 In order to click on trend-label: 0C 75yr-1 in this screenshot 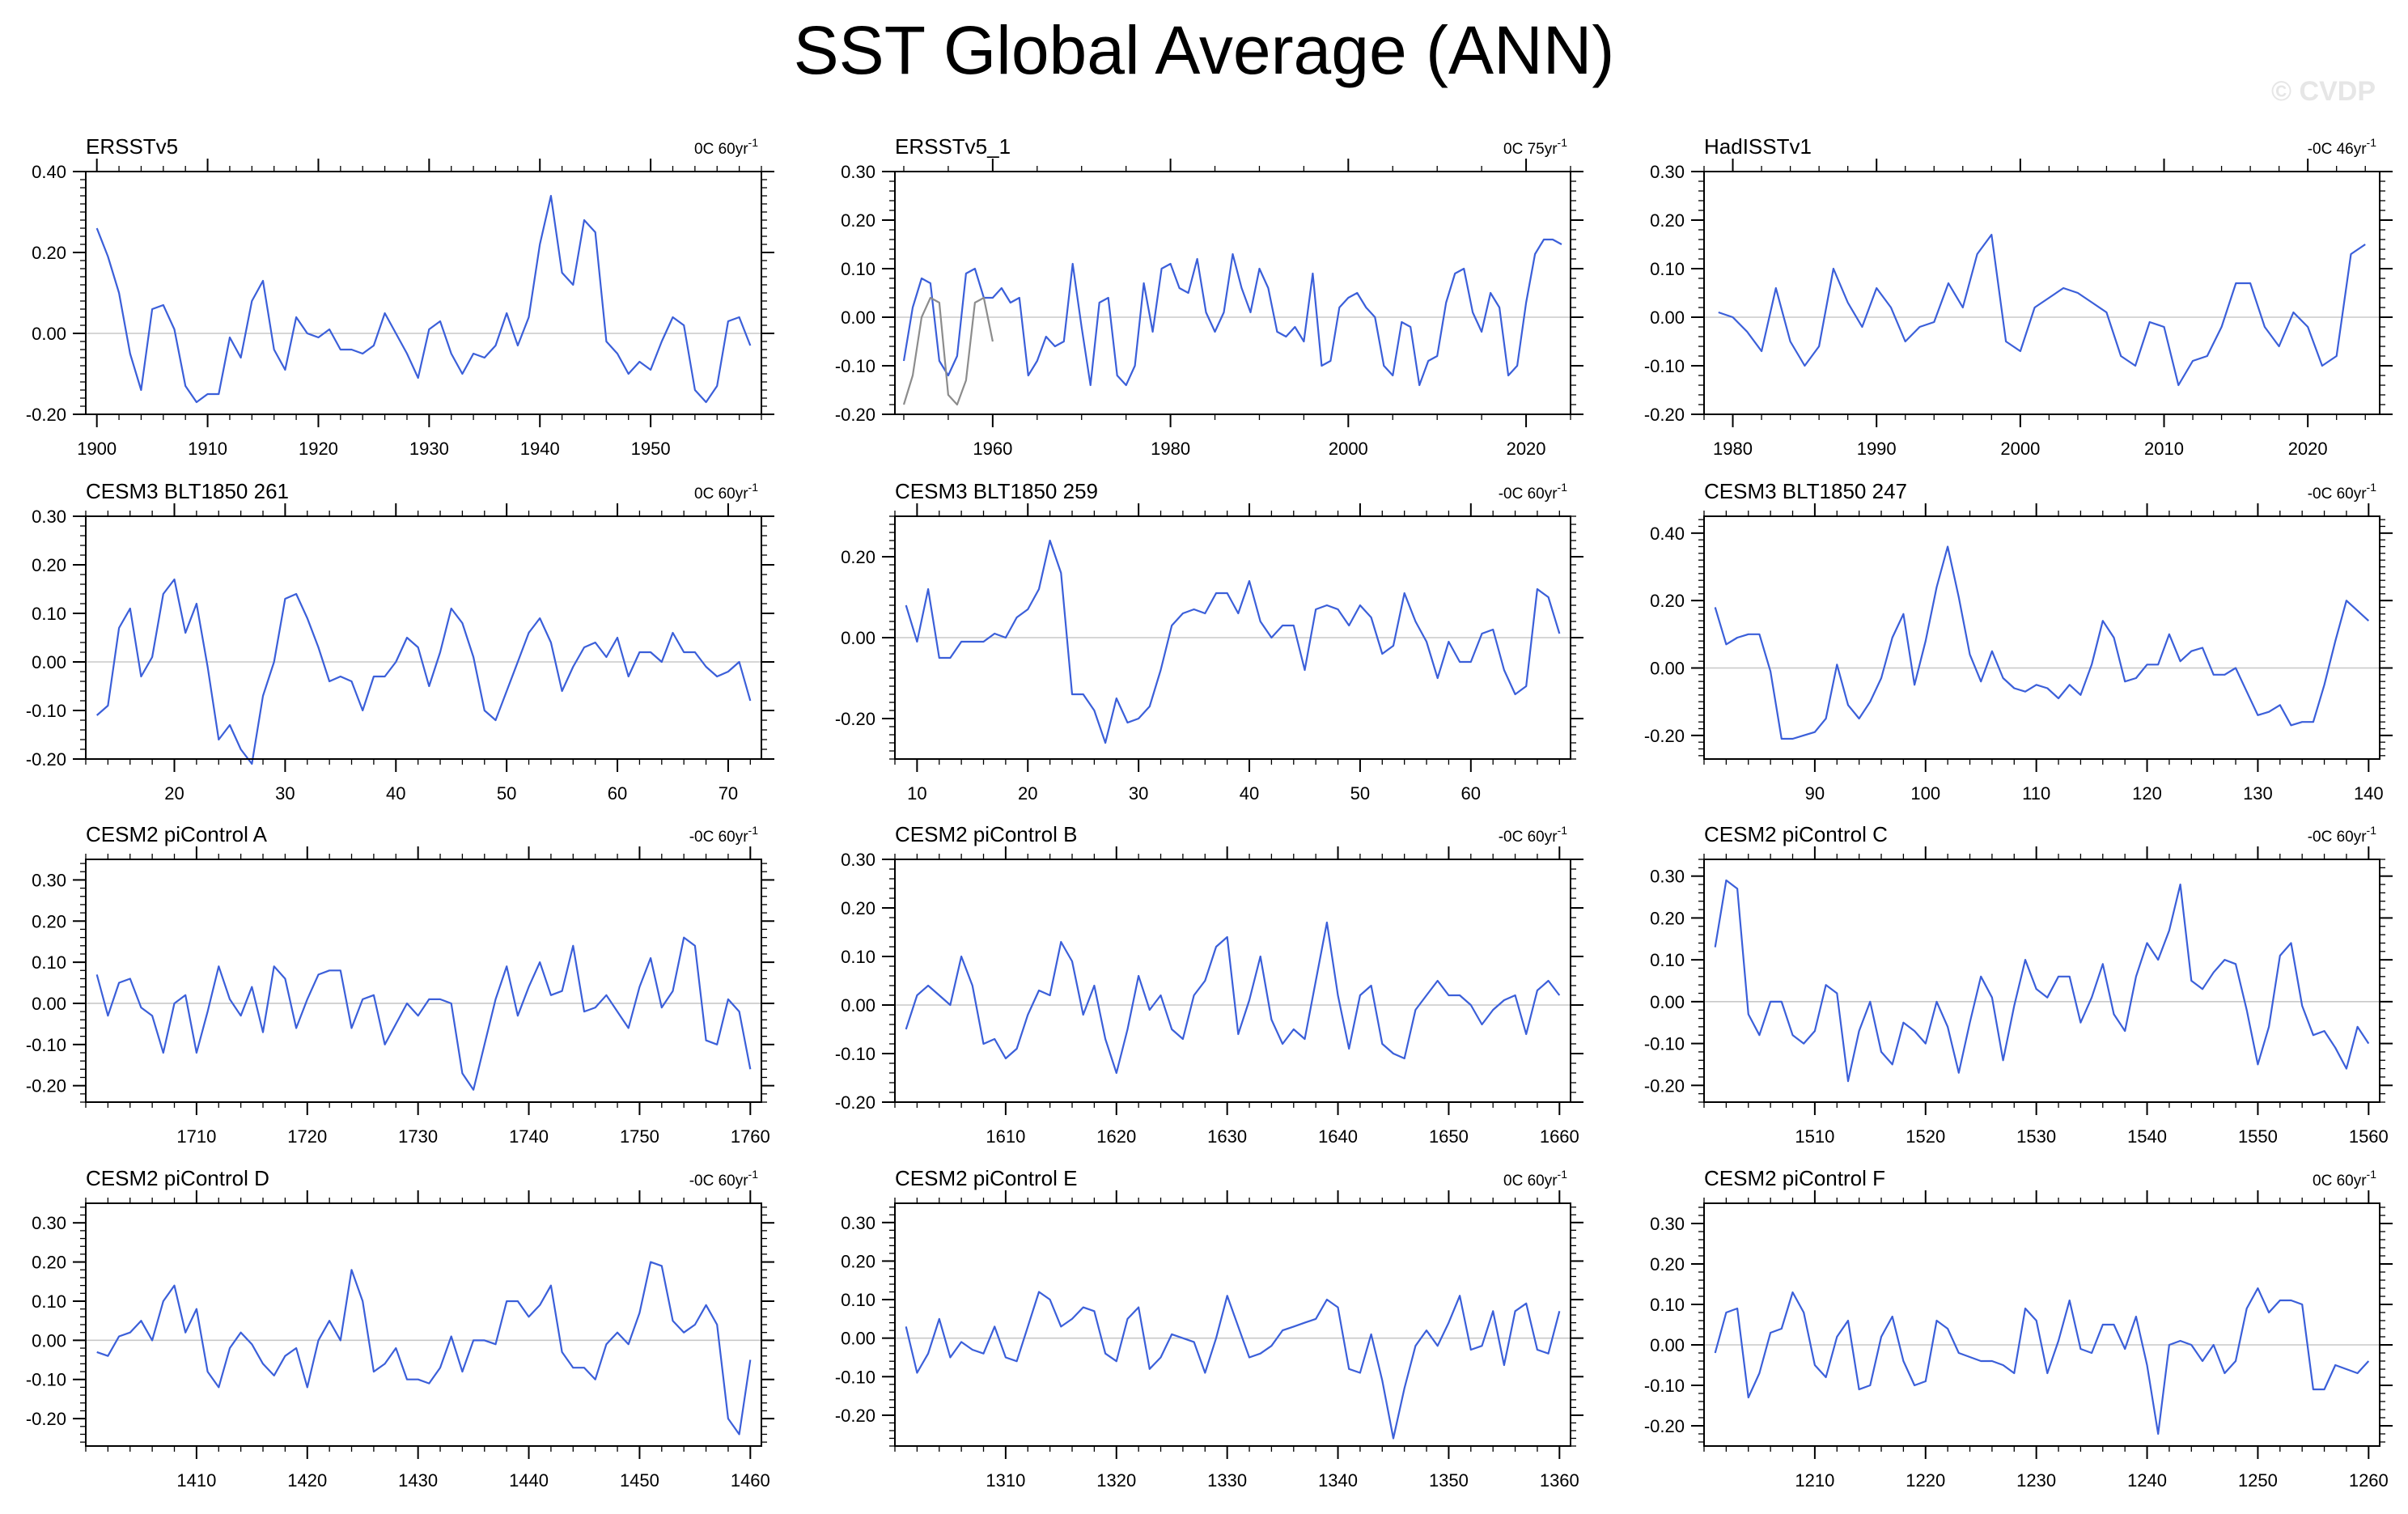, I will do `click(1535, 147)`.